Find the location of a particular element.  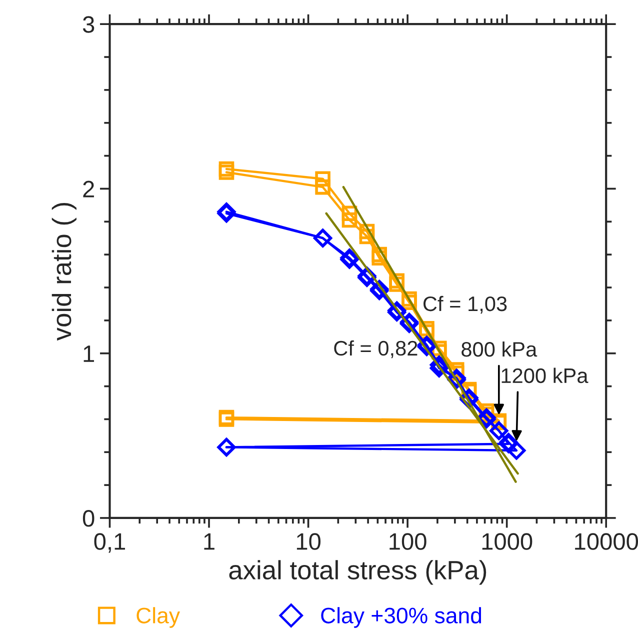

legend-label: Clay is located at coordinates (158, 617).